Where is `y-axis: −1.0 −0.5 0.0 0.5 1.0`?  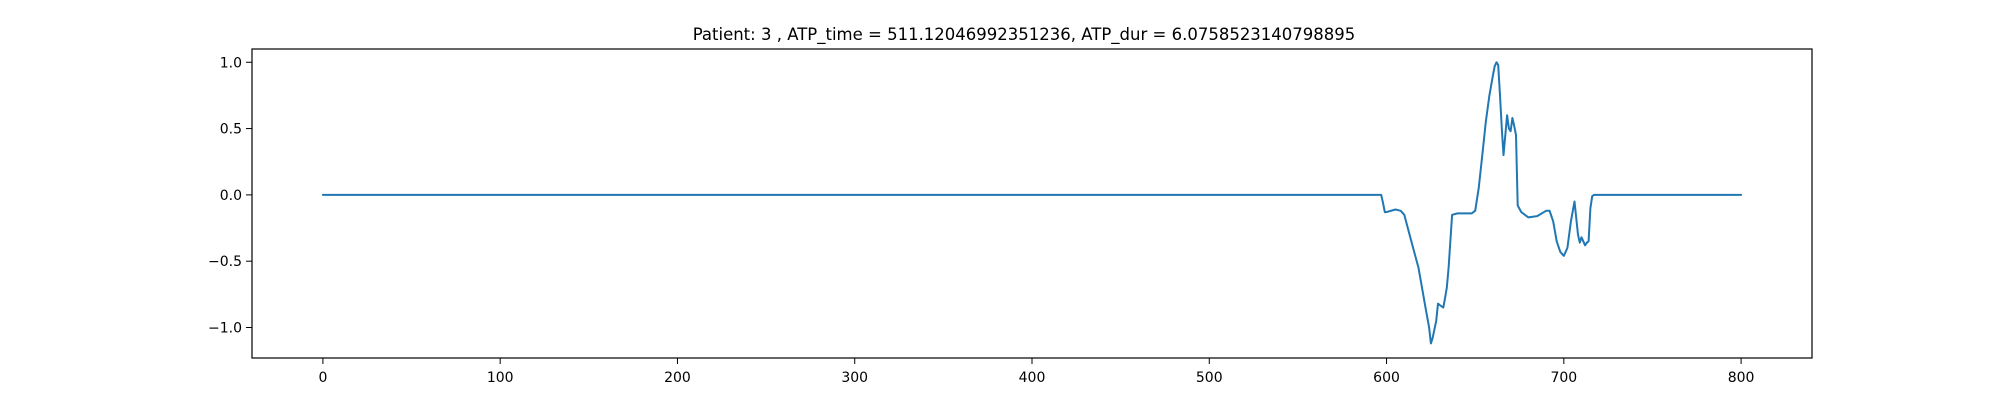 y-axis: −1.0 −0.5 0.0 0.5 1.0 is located at coordinates (230, 195).